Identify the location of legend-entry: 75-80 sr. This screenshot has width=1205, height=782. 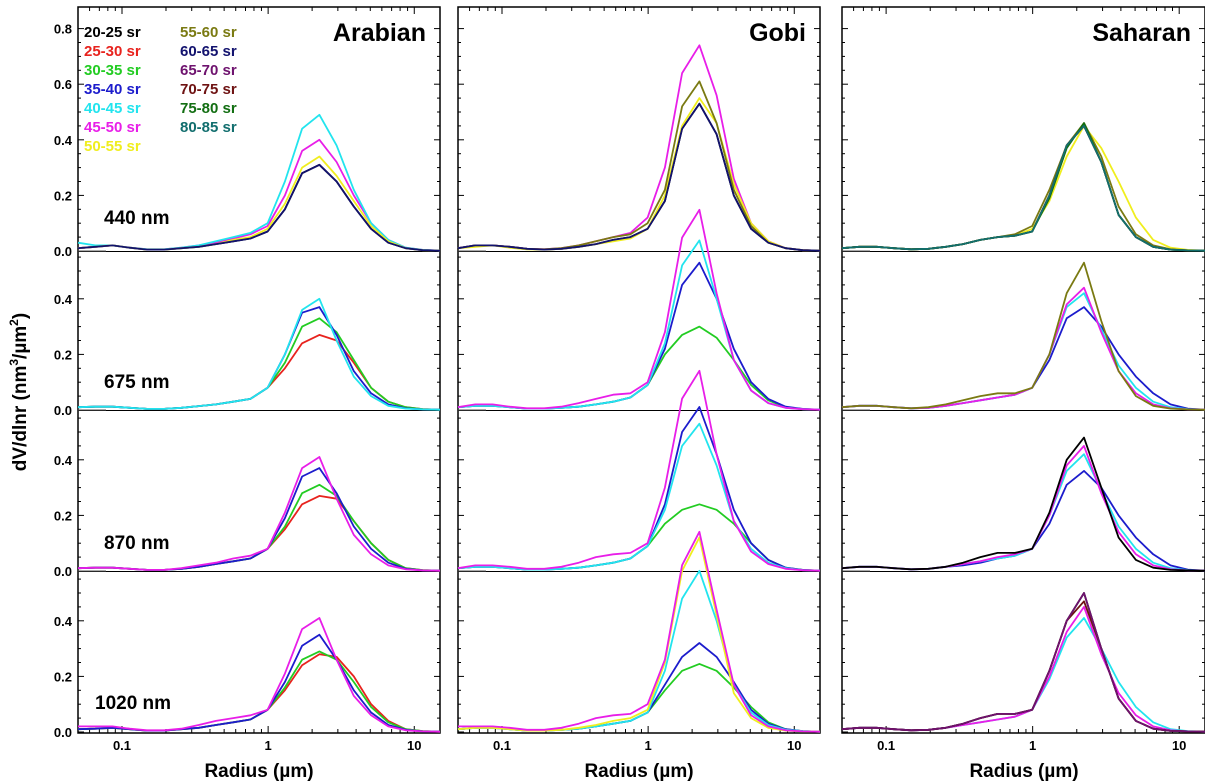
(208, 108).